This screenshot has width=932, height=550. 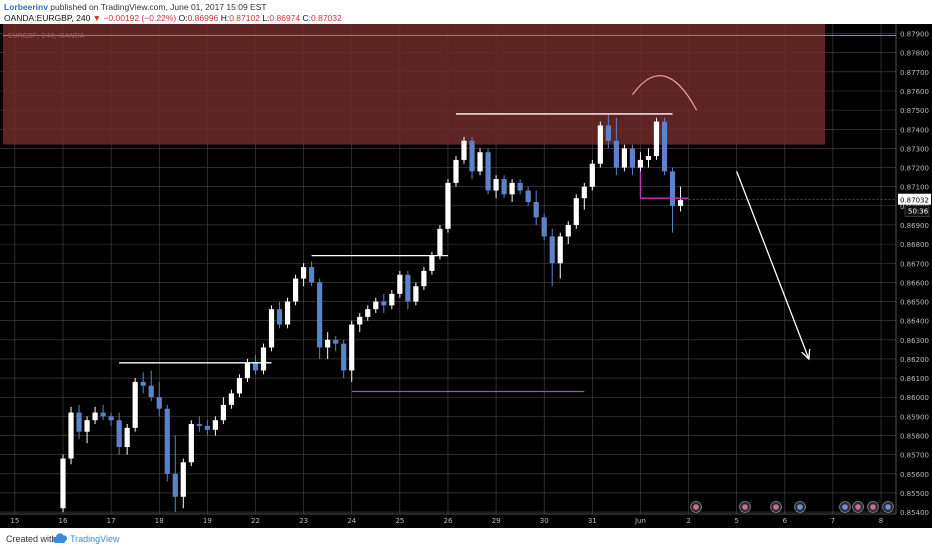 I want to click on open-label: O:, so click(x=183, y=18).